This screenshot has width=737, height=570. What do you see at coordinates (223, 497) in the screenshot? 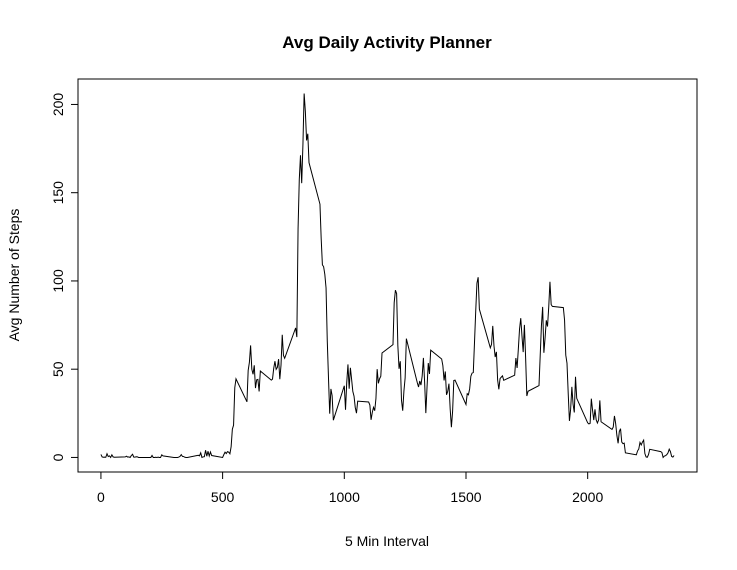
I see `x-tick-label: 500` at bounding box center [223, 497].